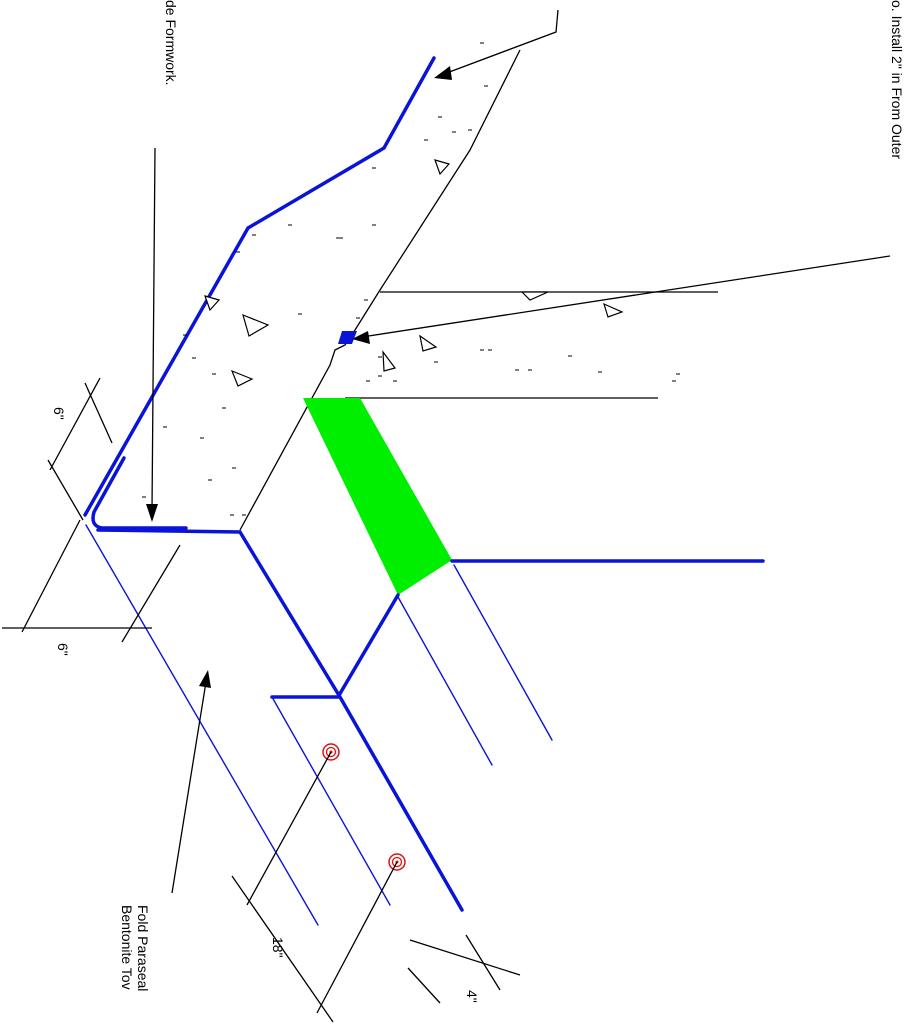  I want to click on dim-label-6-lower: 6", so click(63, 649).